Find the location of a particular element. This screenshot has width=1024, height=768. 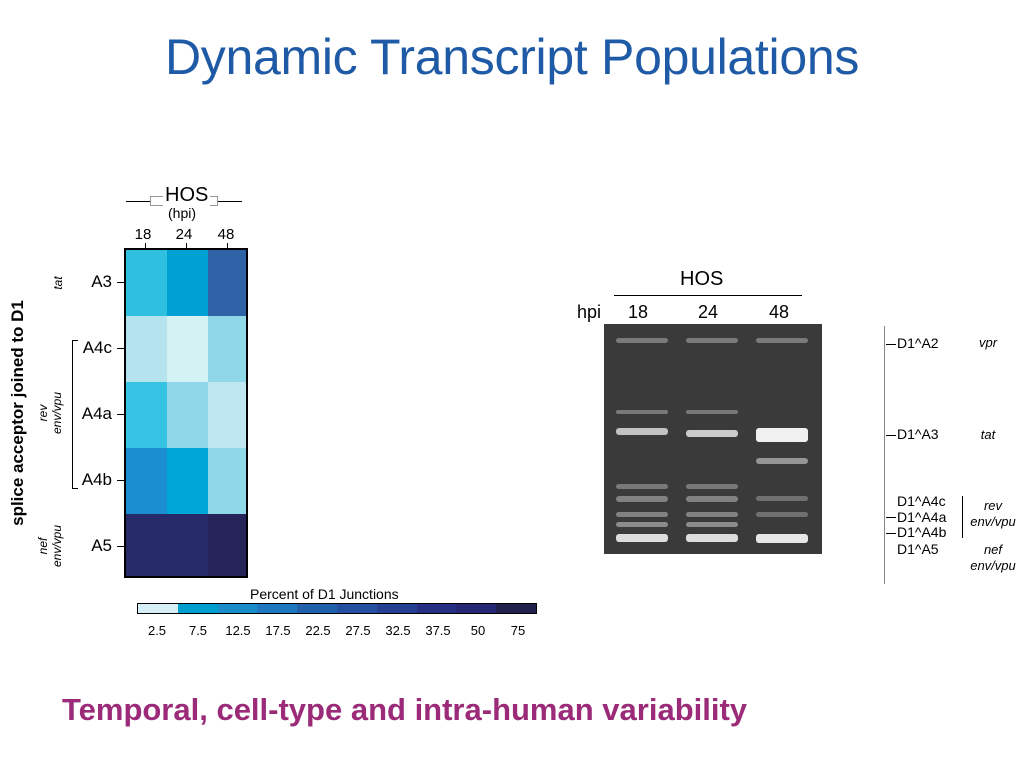

colorbar-label: 2.5 is located at coordinates (157, 630).